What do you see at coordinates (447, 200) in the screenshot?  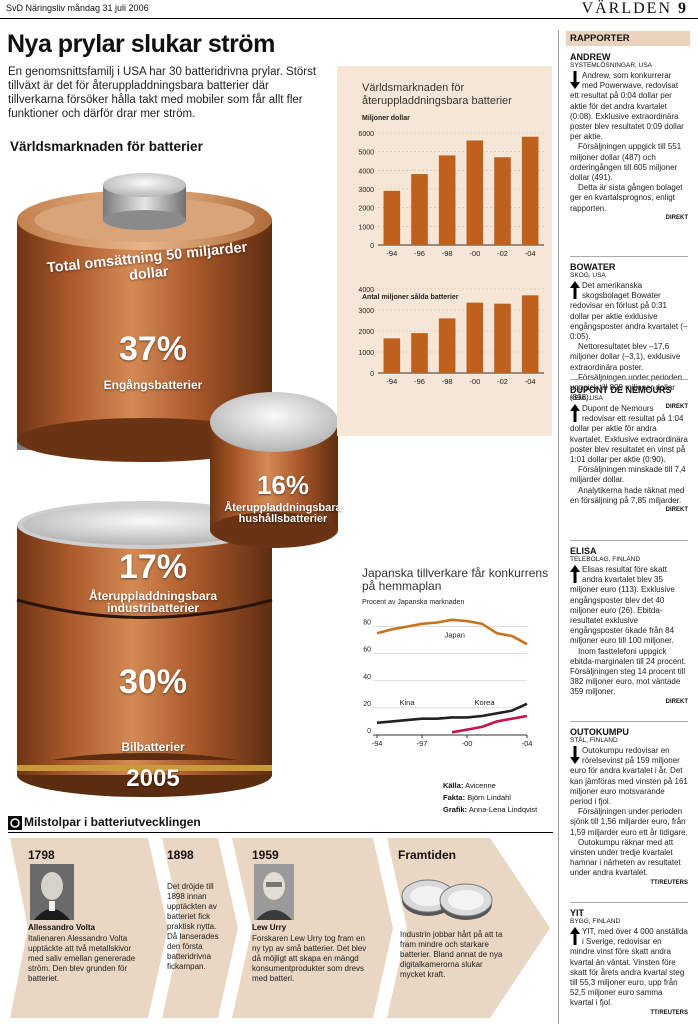 I see `bar--98` at bounding box center [447, 200].